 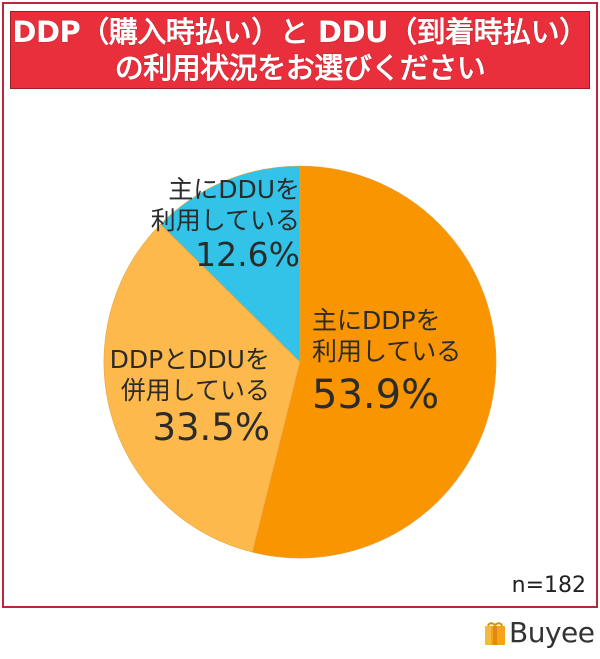 What do you see at coordinates (552, 632) in the screenshot?
I see `brand-name: Buyee` at bounding box center [552, 632].